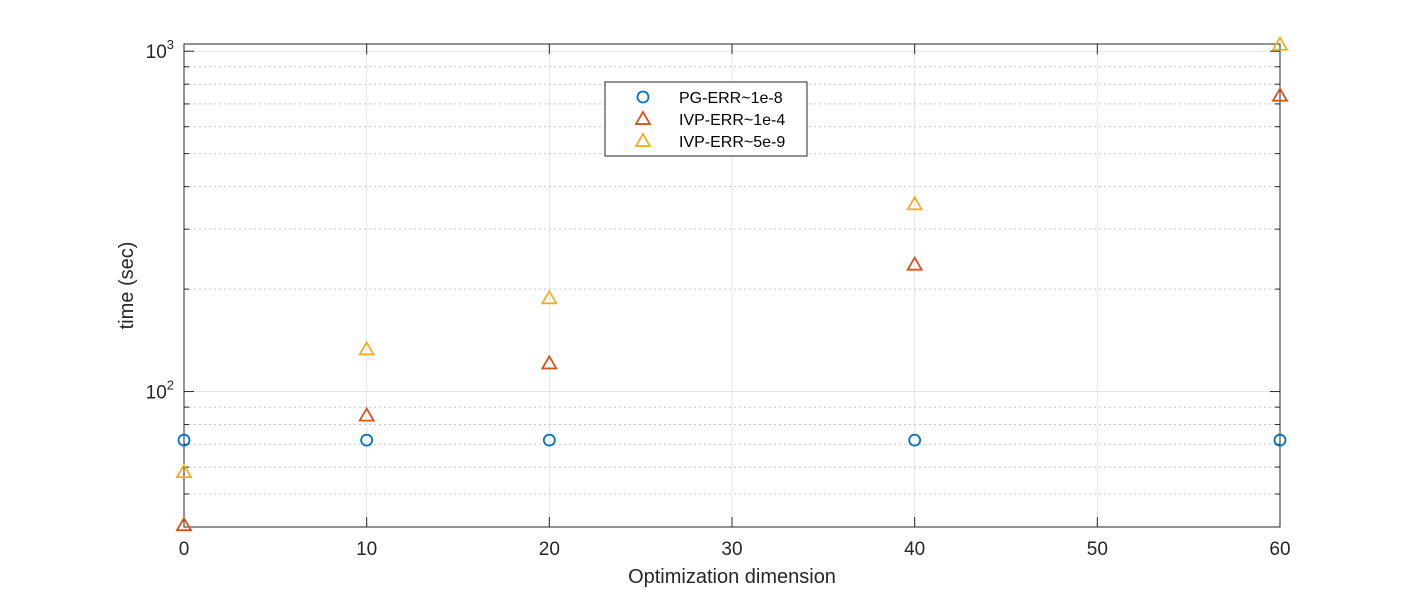 This screenshot has width=1414, height=592. I want to click on x-tick-label: 10, so click(366, 549).